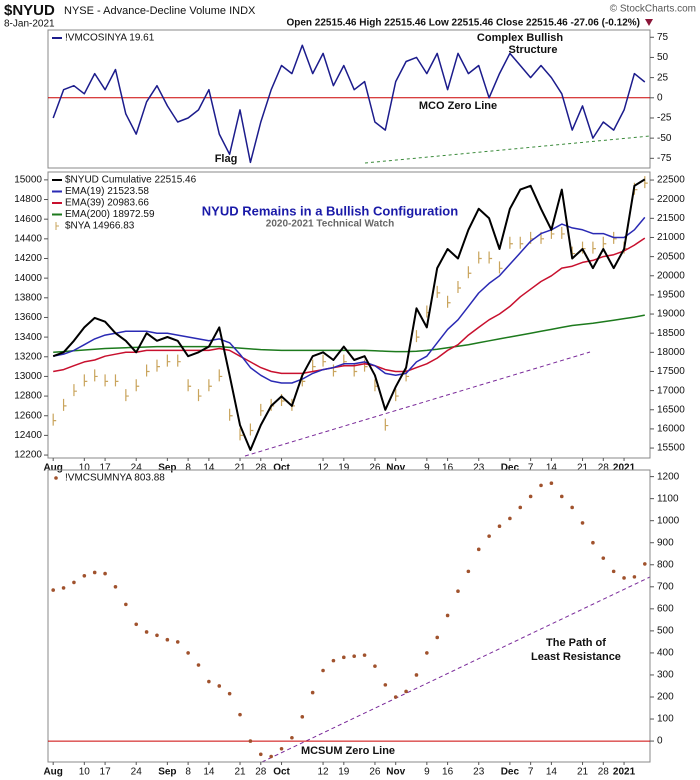  Describe the element at coordinates (330, 224) in the screenshot. I see `chart-subtitle: 2020-2021 Technical Watch` at that location.